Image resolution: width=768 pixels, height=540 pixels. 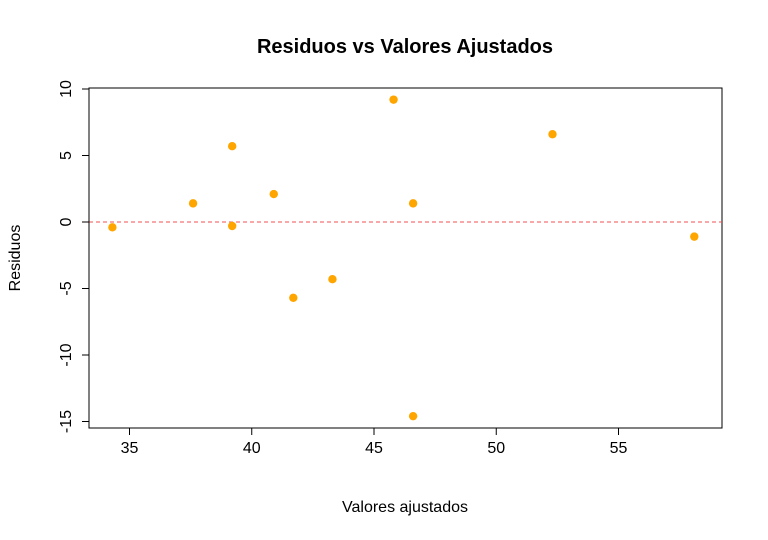 I want to click on y-tick-label: 5, so click(x=66, y=155).